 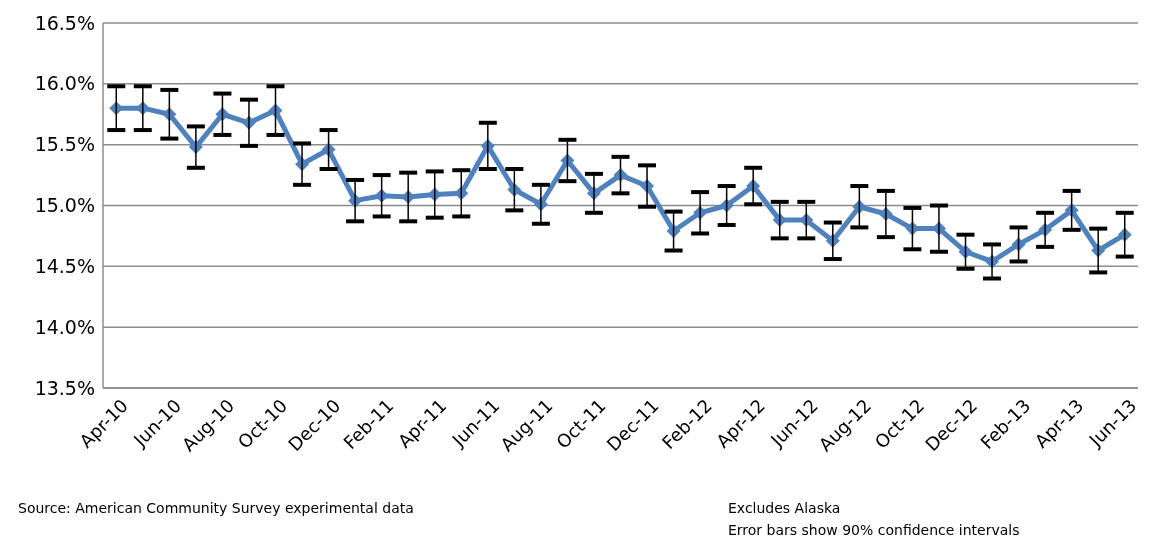 I want to click on y-tick-label: 13.5%, so click(x=64, y=387).